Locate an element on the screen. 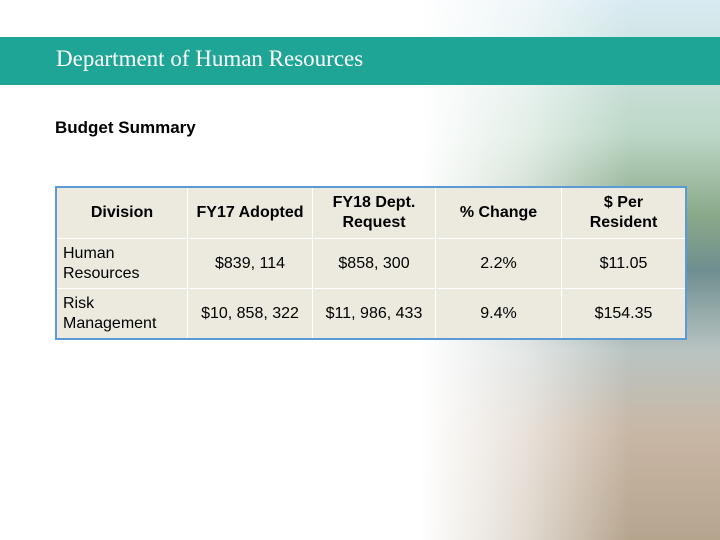 The width and height of the screenshot is (720, 540). section-title: Budget Summary is located at coordinates (125, 127).